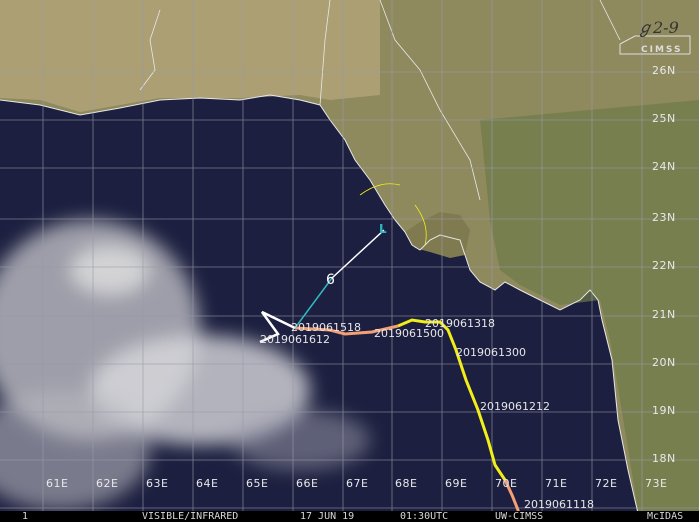 The height and width of the screenshot is (522, 699). I want to click on storm-symbol-icon: 6, so click(330, 280).